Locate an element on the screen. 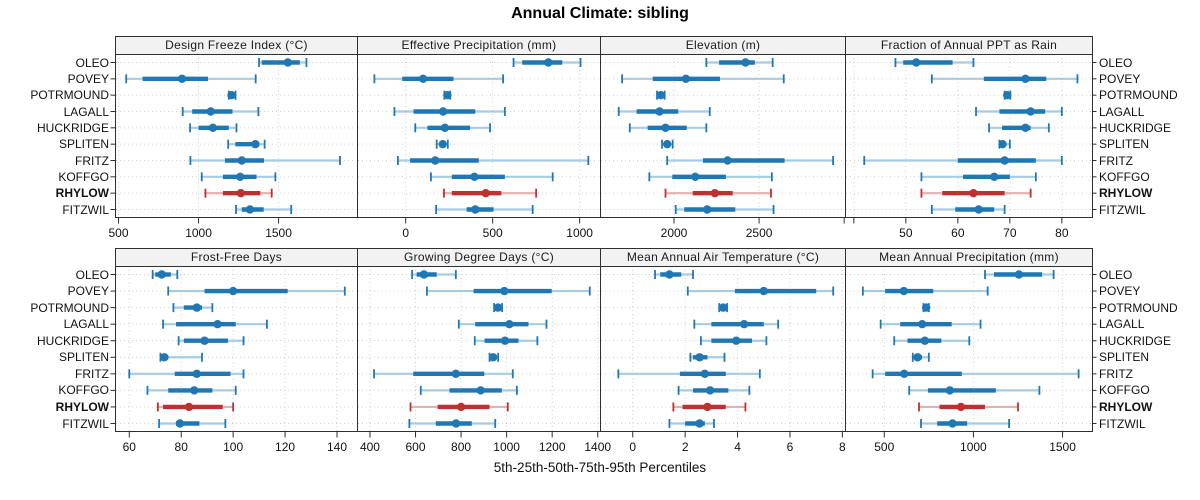 This screenshot has width=1200, height=500. panel-title-text: Effective Precipitation (mm) is located at coordinates (479, 45).